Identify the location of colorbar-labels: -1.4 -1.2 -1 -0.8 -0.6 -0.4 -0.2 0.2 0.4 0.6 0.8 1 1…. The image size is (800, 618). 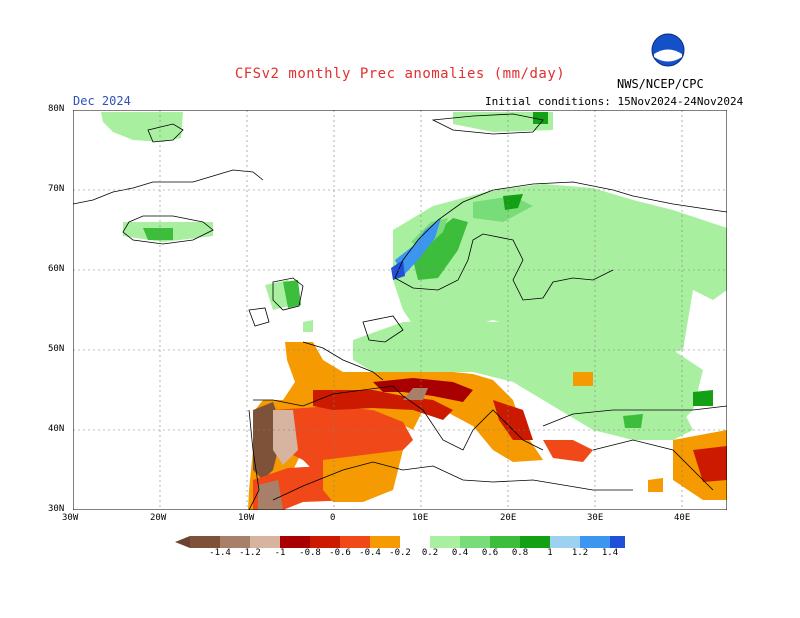
(400, 555).